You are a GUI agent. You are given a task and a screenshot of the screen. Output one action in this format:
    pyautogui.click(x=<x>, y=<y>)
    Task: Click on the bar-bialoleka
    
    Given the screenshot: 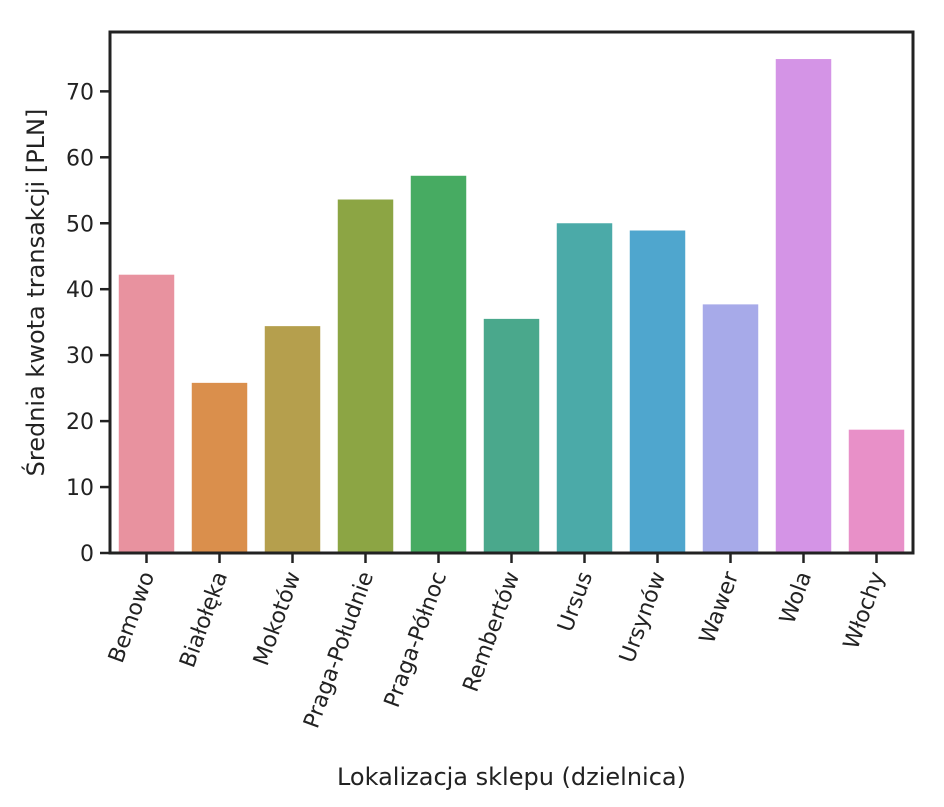 What is the action you would take?
    pyautogui.click(x=219, y=467)
    